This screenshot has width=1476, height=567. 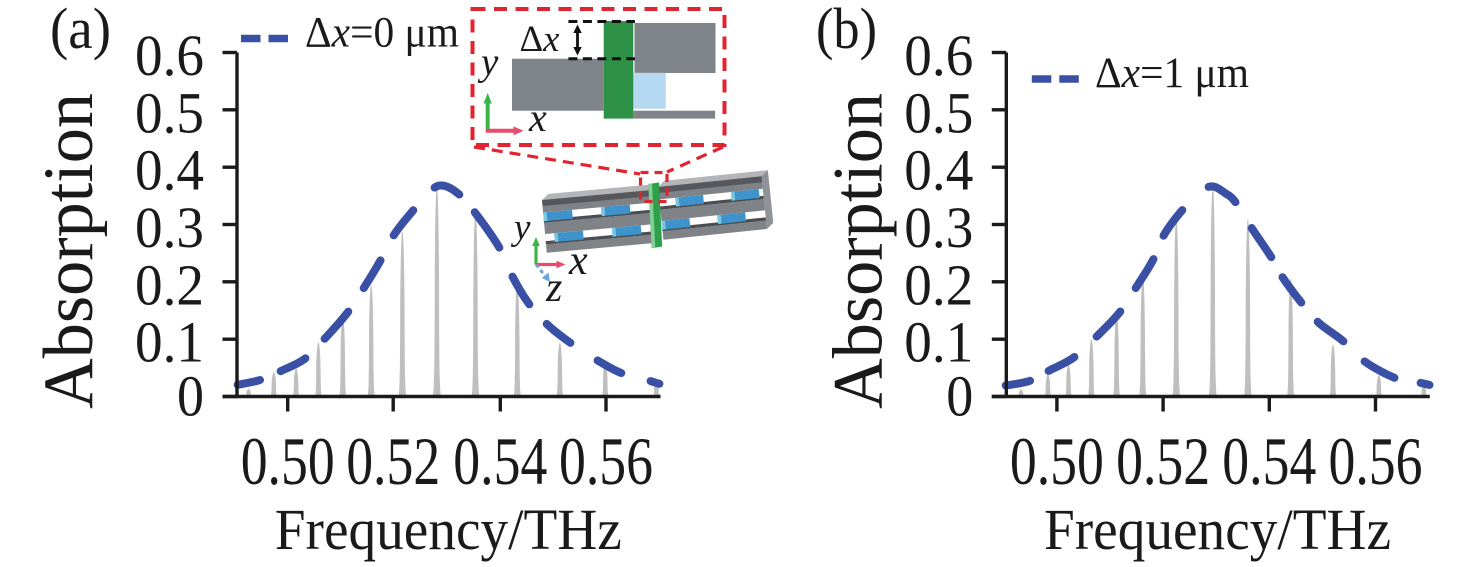 What do you see at coordinates (382, 33) in the screenshot?
I see `svg-text: Δx=0 μm` at bounding box center [382, 33].